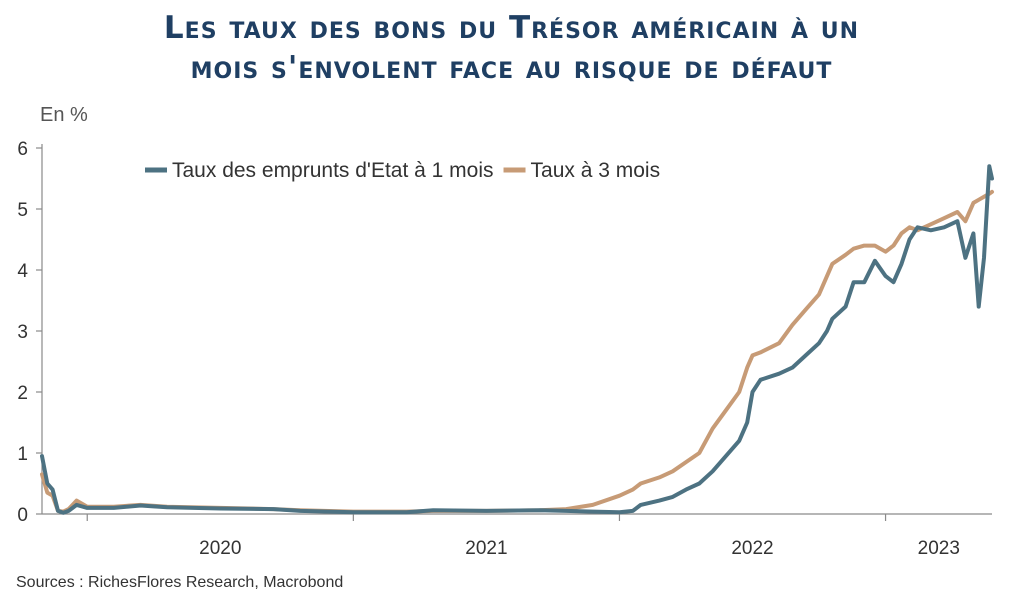  What do you see at coordinates (220, 548) in the screenshot?
I see `x-tick-label: 2020` at bounding box center [220, 548].